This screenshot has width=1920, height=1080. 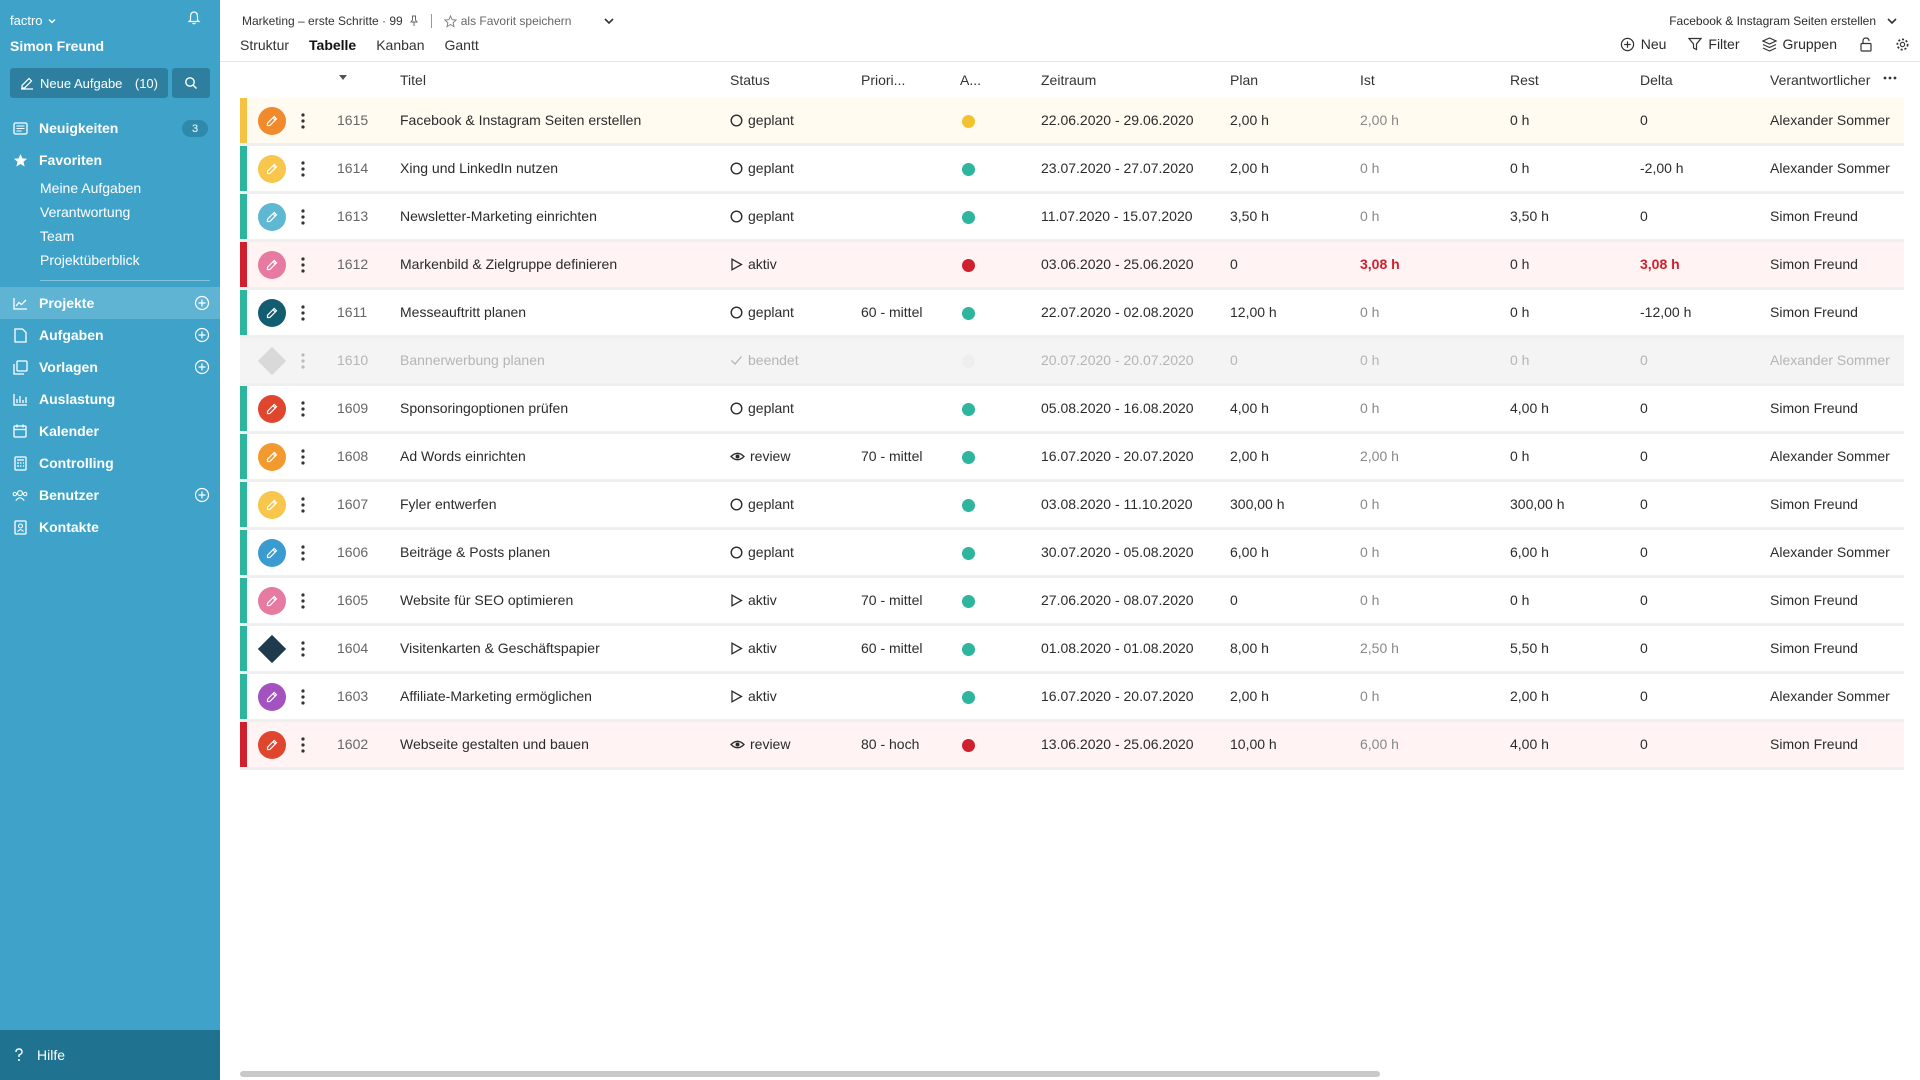 I want to click on tab-kanban: Kanban, so click(x=400, y=45).